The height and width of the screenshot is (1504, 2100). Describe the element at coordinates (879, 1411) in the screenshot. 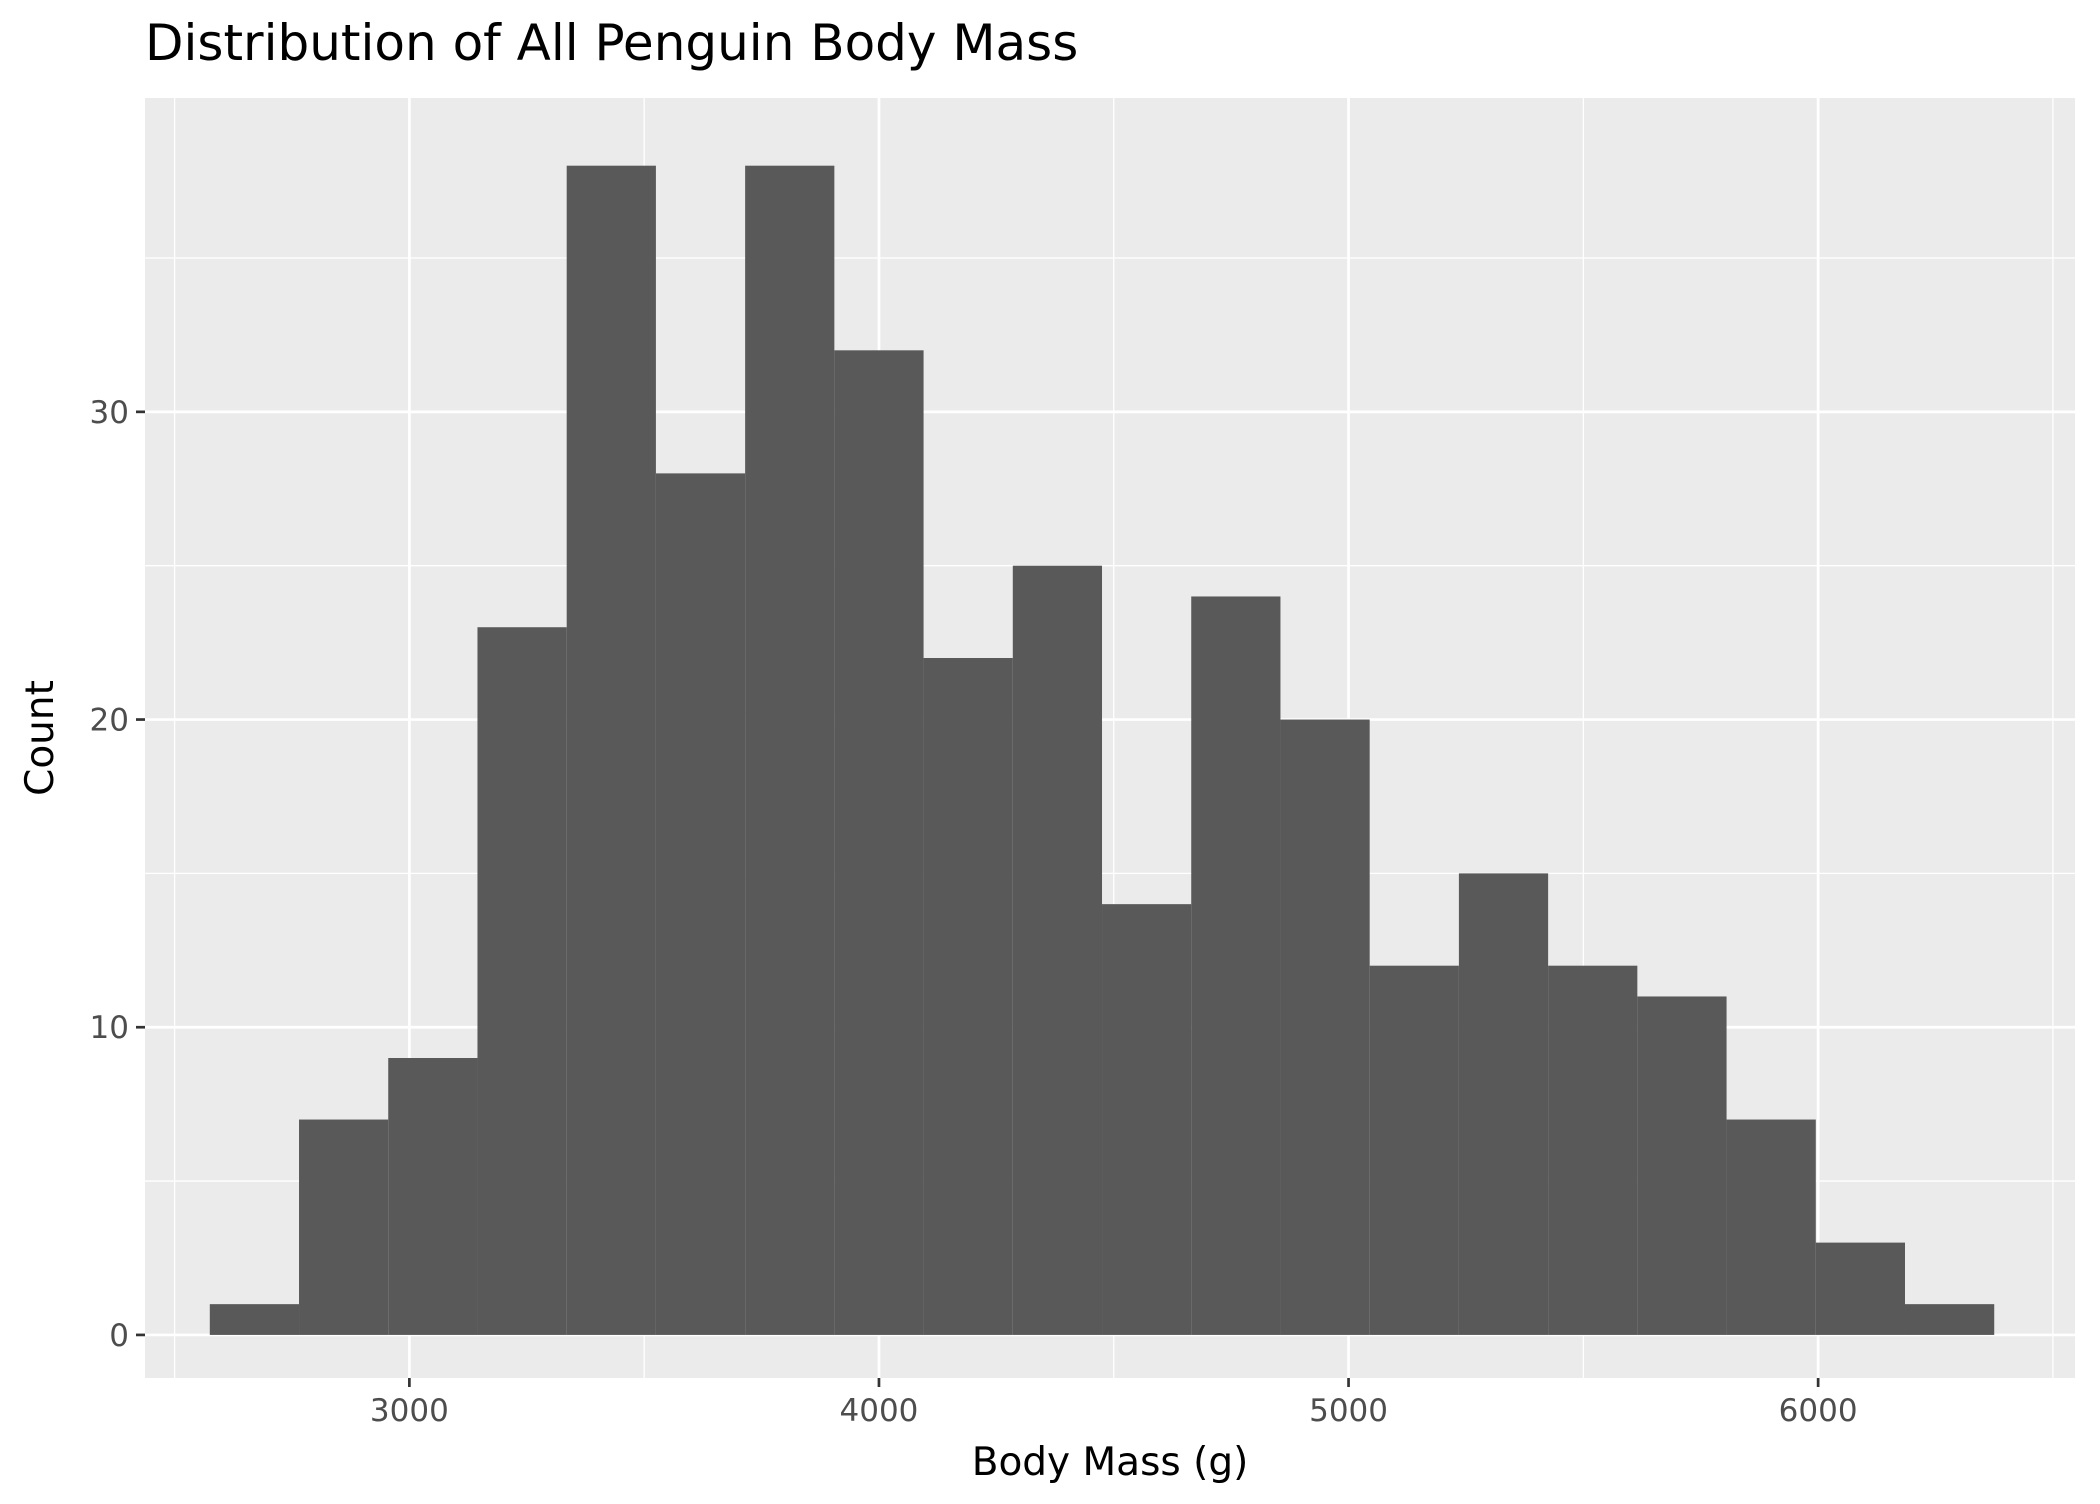

I see `x-tick-label: 4000` at that location.